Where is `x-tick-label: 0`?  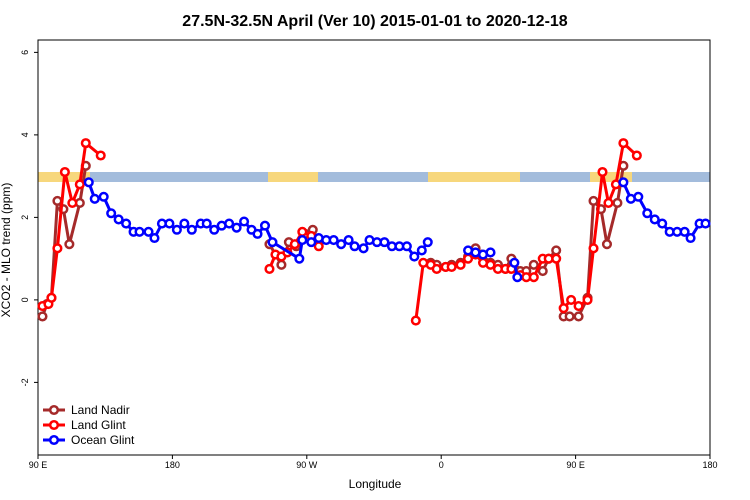 x-tick-label: 0 is located at coordinates (441, 465).